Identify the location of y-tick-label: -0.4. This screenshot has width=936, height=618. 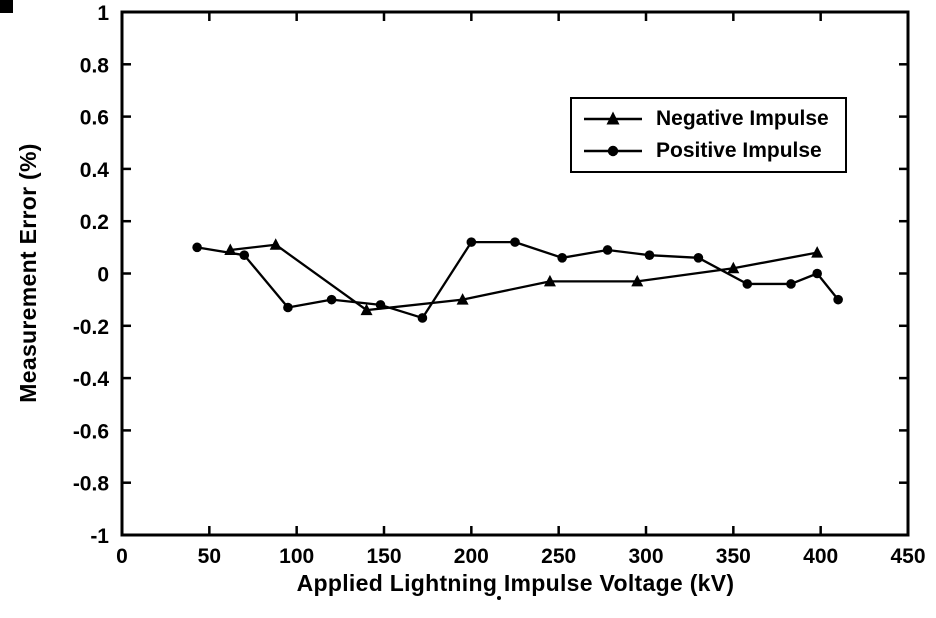
(91, 379).